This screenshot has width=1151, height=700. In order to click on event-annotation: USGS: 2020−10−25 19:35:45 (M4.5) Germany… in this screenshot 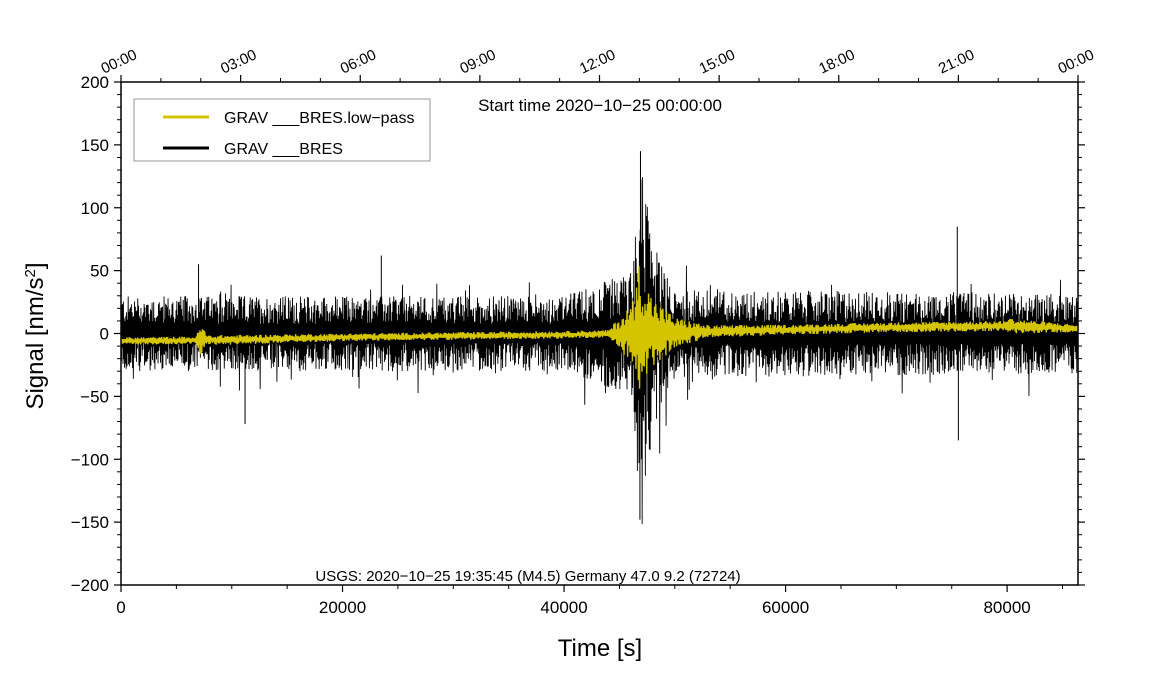, I will do `click(527, 576)`.